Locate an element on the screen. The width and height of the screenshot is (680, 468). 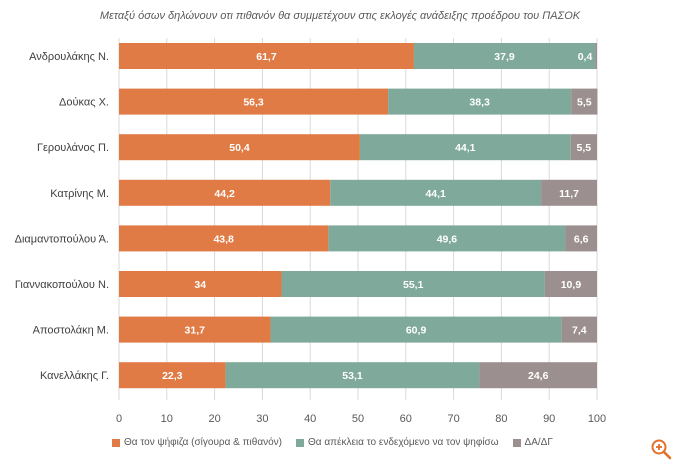
data-label: 24,6 is located at coordinates (538, 376).